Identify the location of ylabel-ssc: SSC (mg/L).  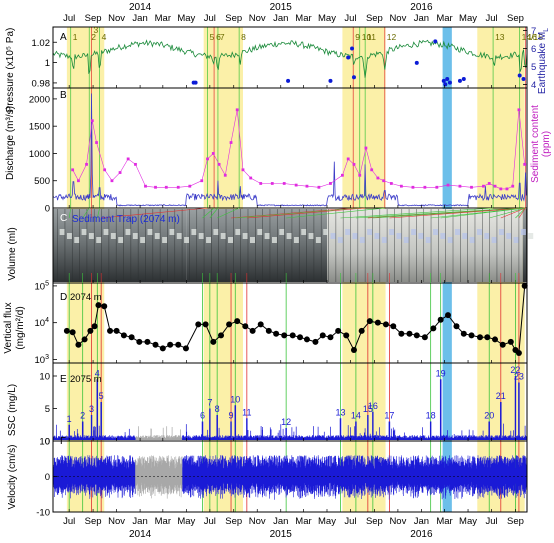
(12, 410).